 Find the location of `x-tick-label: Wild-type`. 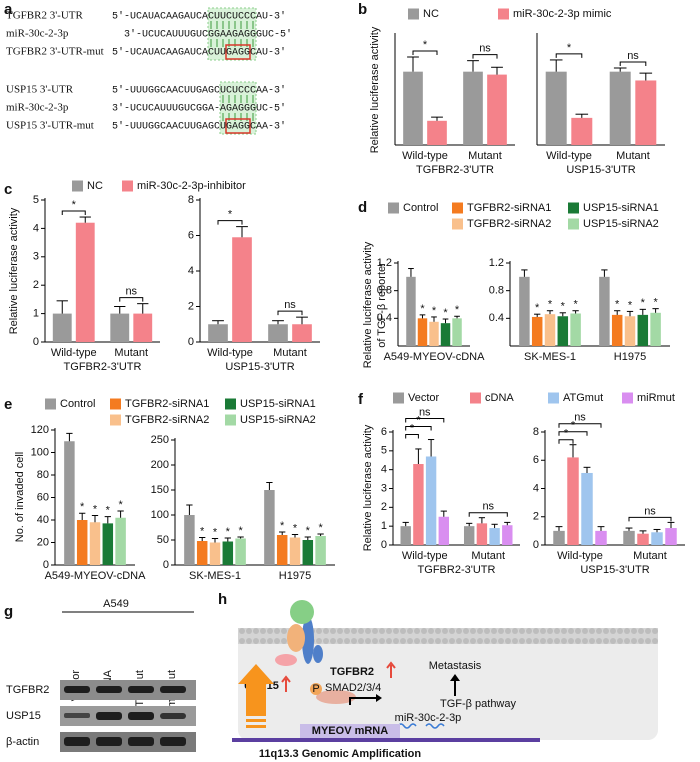

x-tick-label: Wild-type is located at coordinates (569, 156).